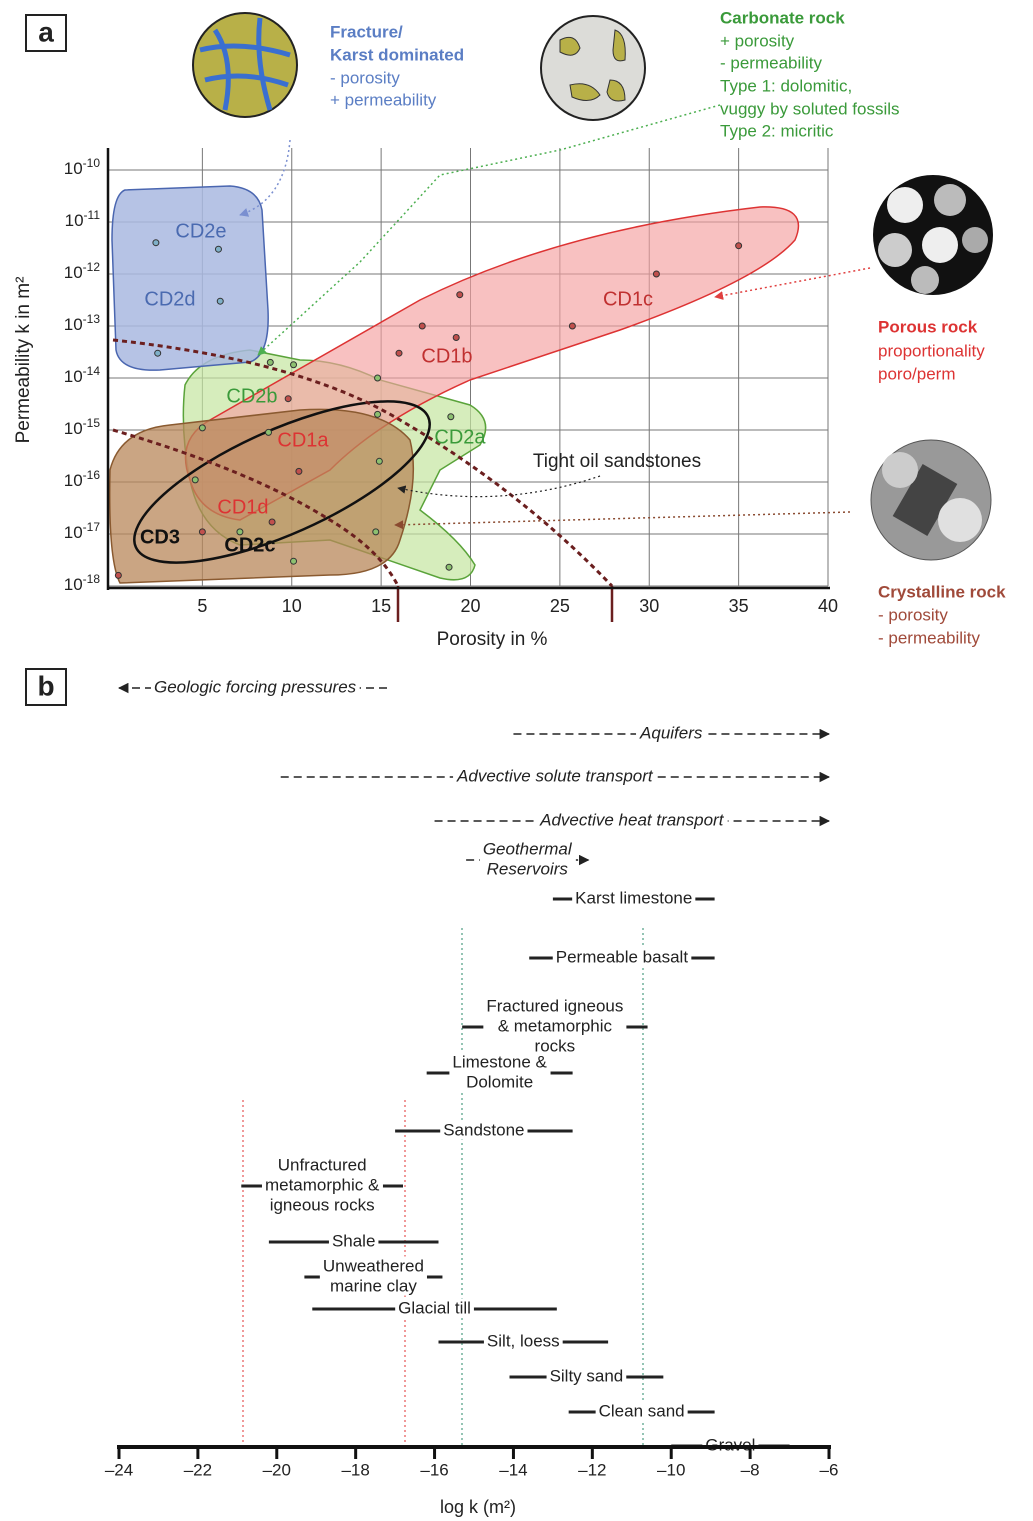 This screenshot has height=1521, width=1033. Describe the element at coordinates (277, 1469) in the screenshot. I see `x-tick-label: –20` at that location.